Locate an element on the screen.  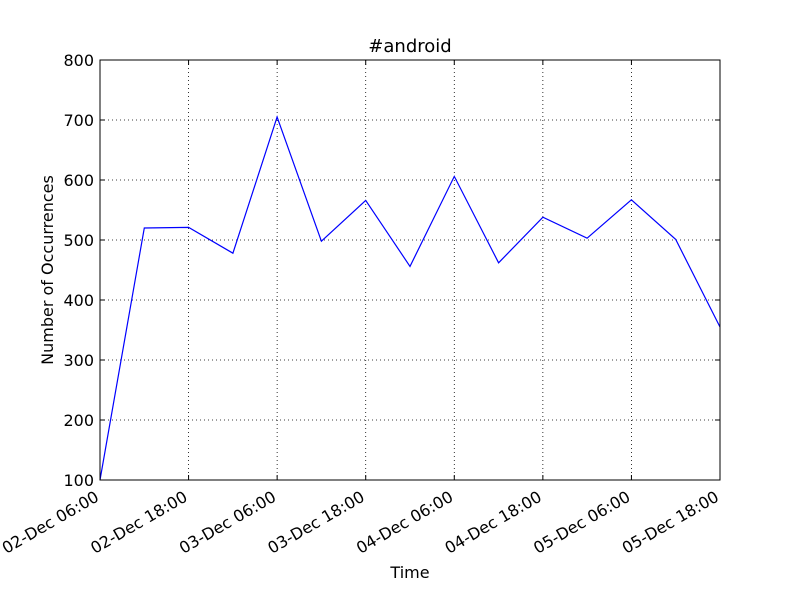
x-tick-label: 03-Dec 18:00 is located at coordinates (315, 522).